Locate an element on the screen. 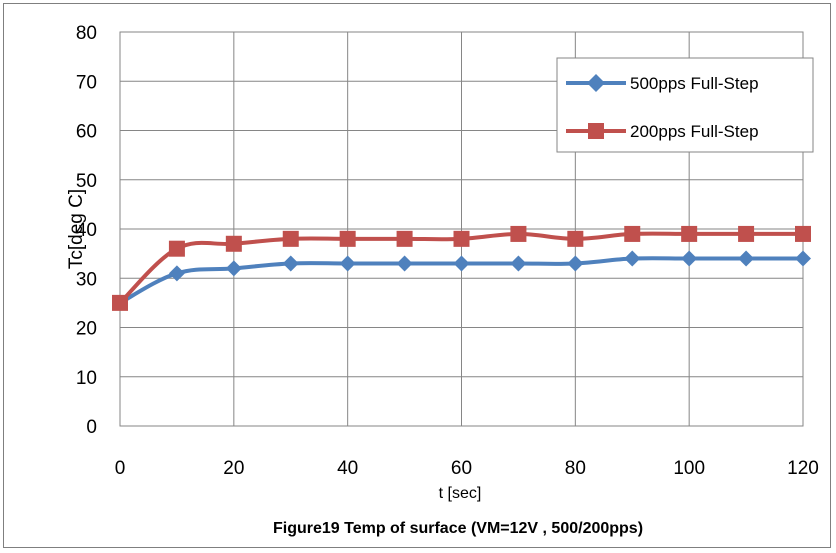 This screenshot has height=553, width=836. legend: 500pps Full-Step 200pps Full-Step is located at coordinates (685, 105).